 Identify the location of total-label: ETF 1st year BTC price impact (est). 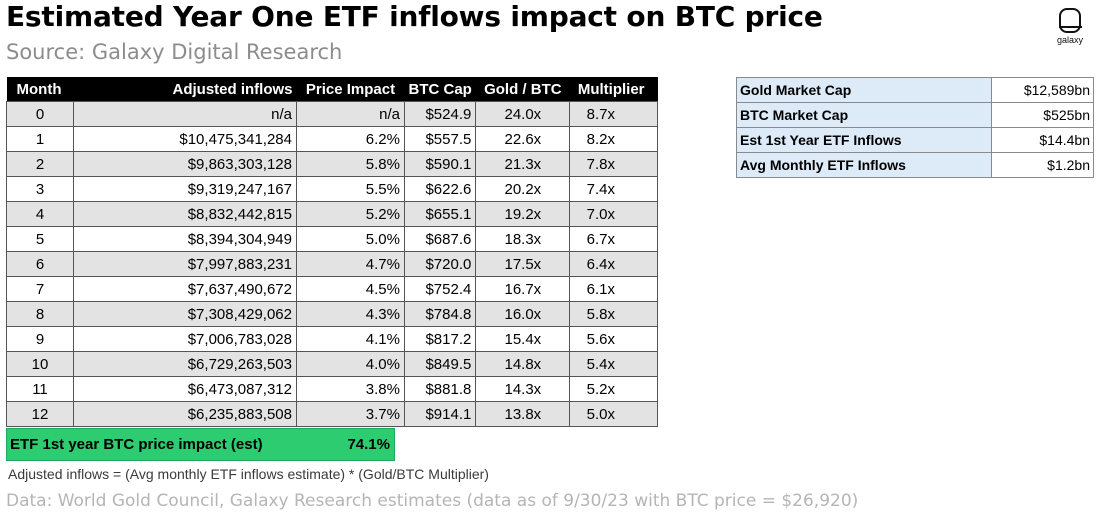
(136, 444).